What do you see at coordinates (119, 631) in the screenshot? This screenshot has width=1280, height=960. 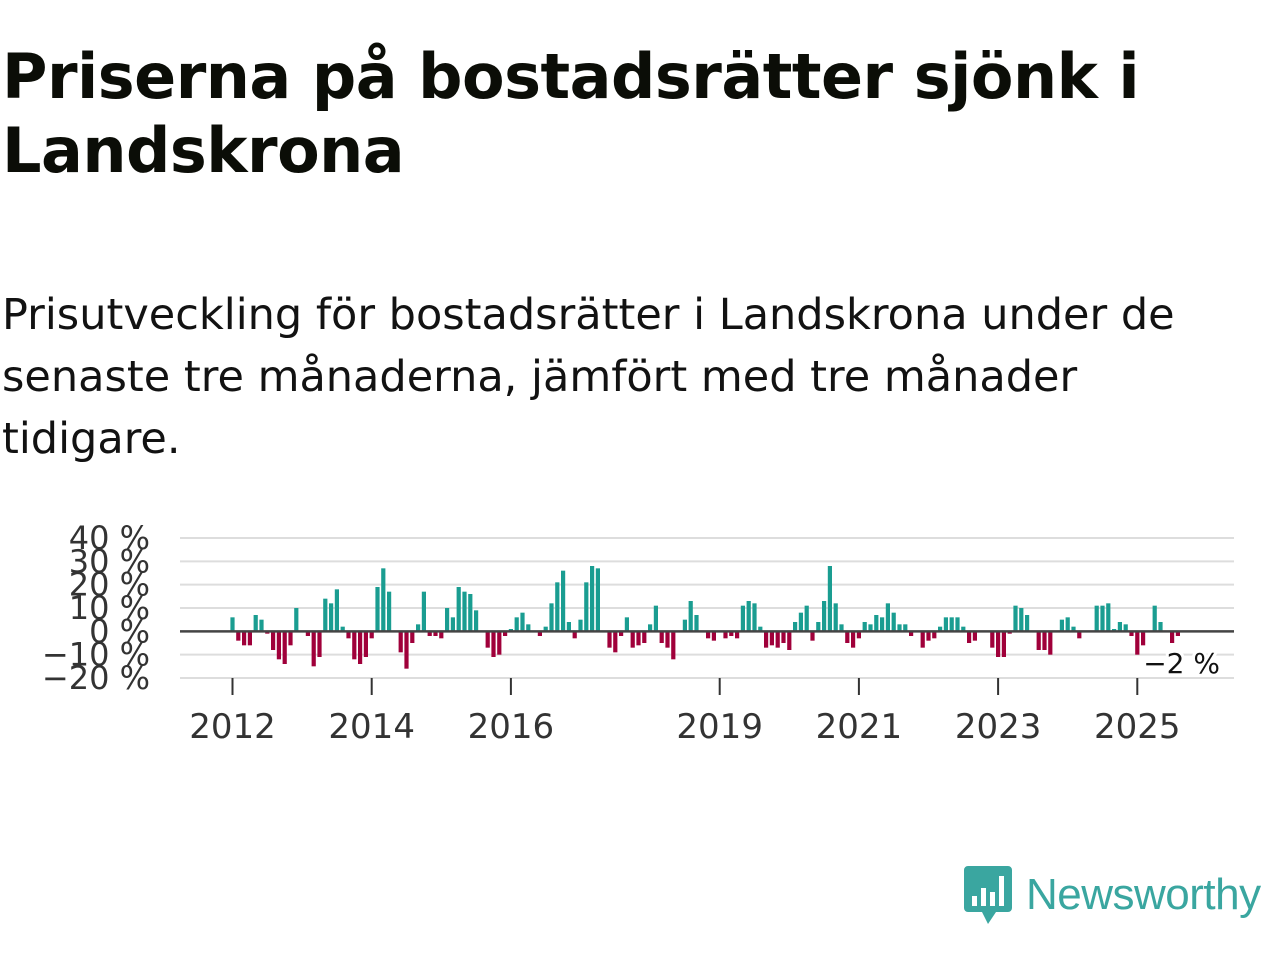 I see `y-tick-label: 0 %` at bounding box center [119, 631].